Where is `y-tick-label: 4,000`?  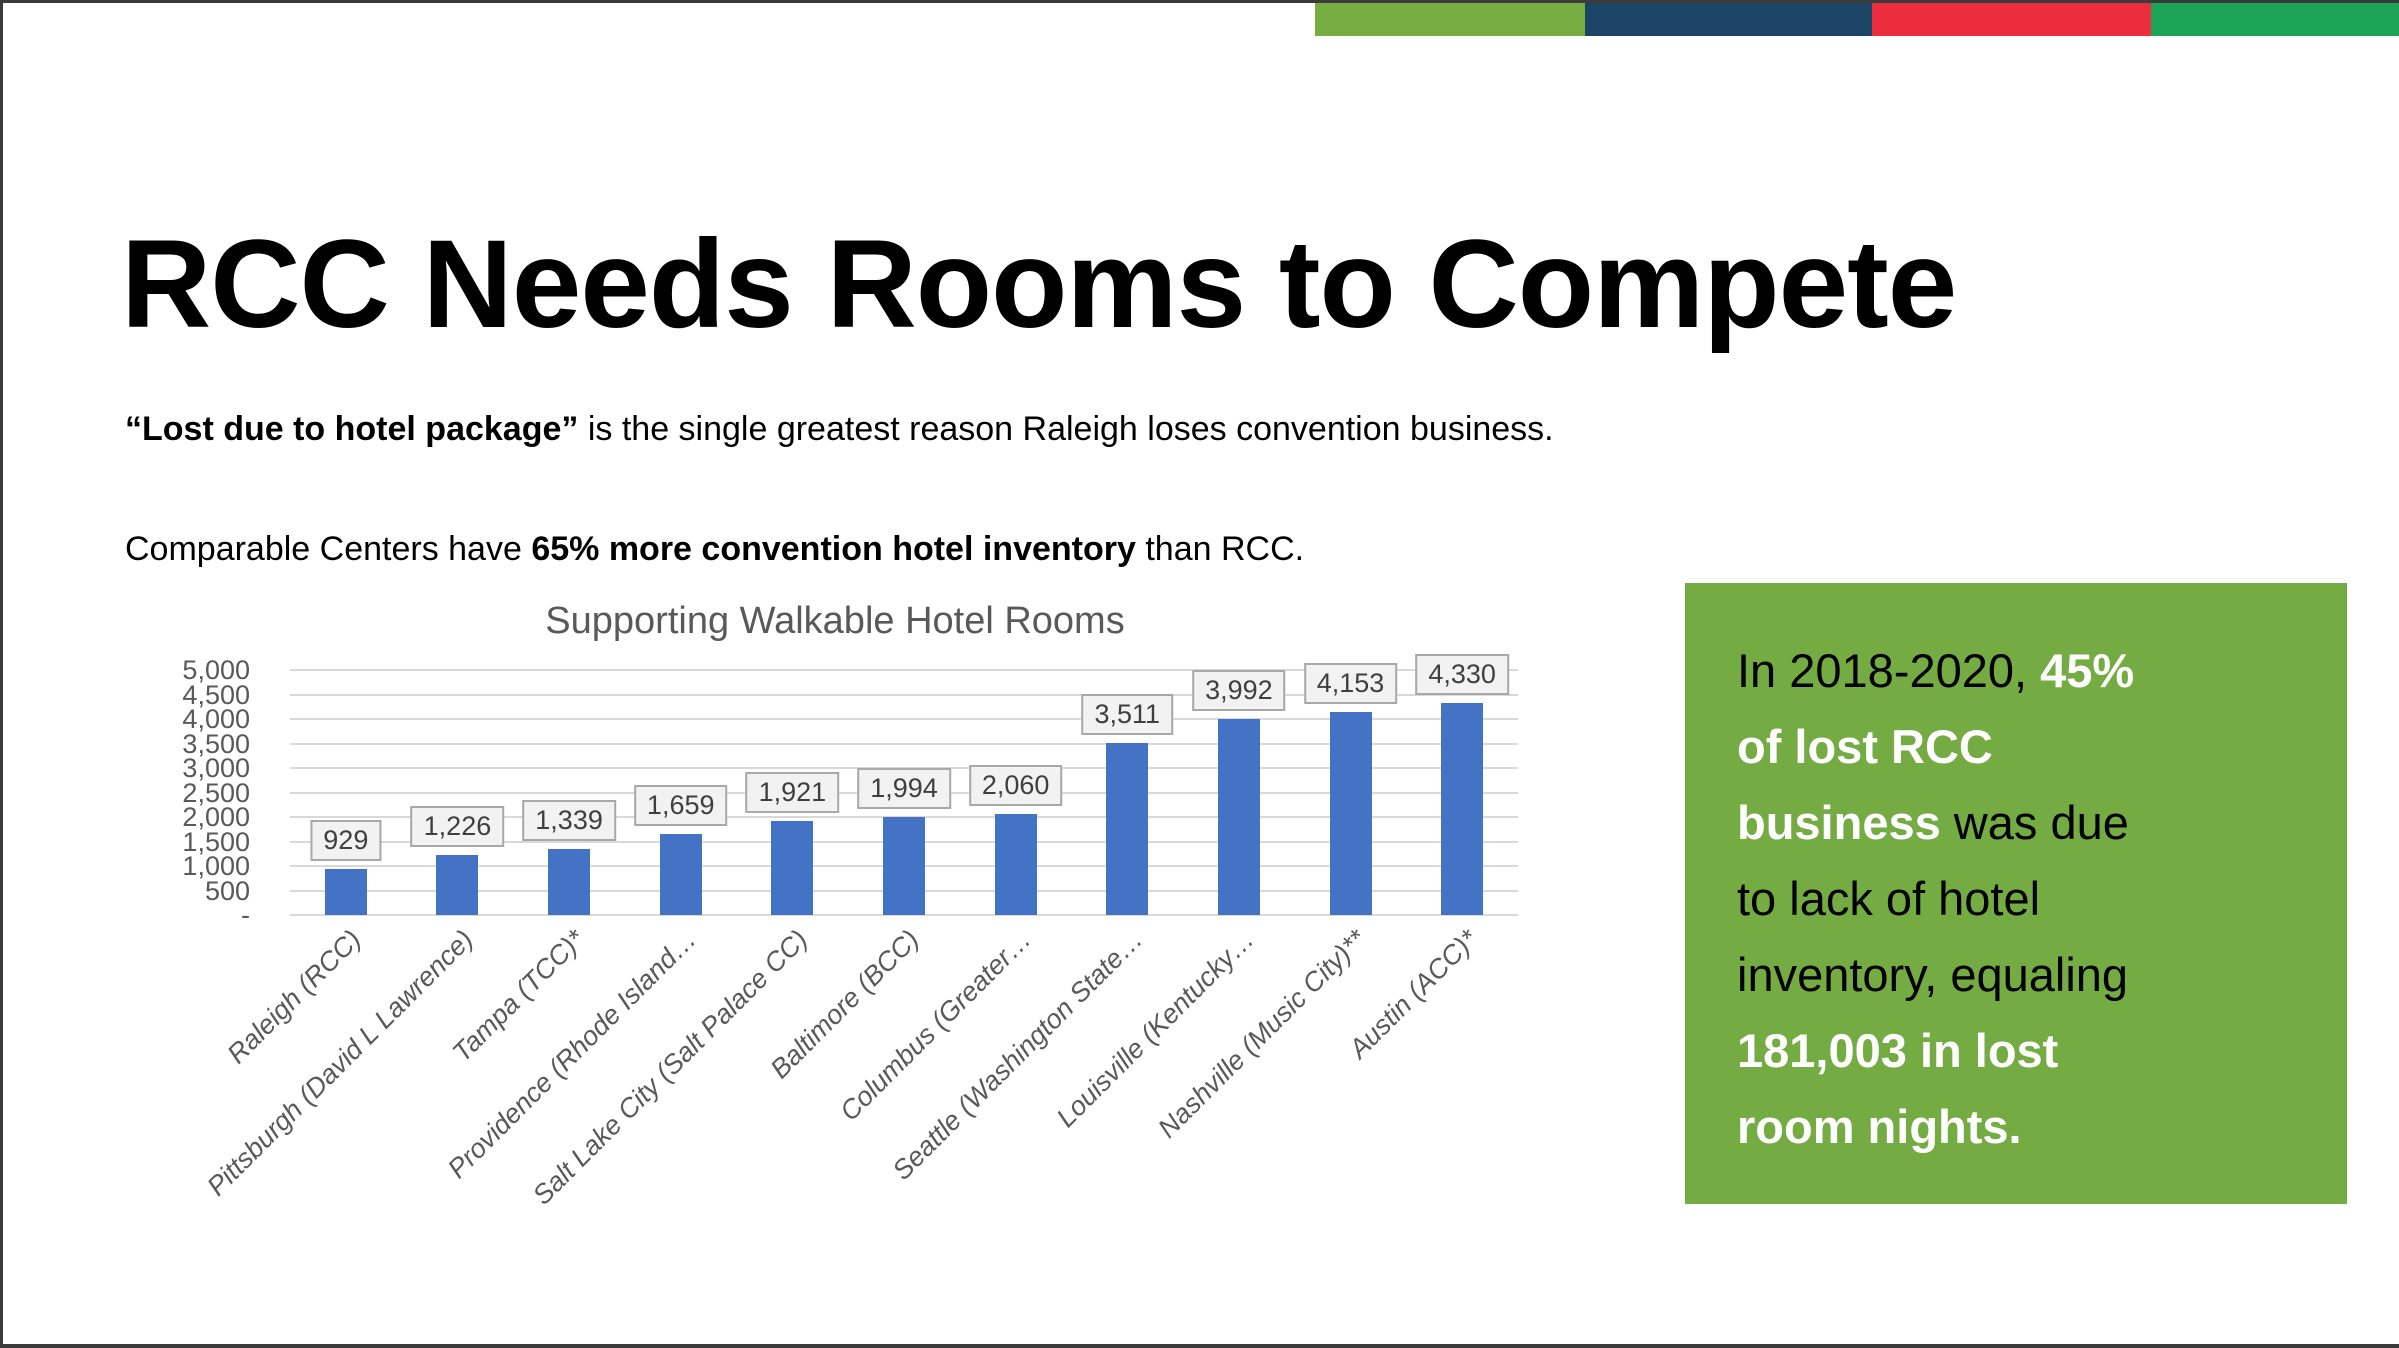
y-tick-label: 4,000 is located at coordinates (216, 719).